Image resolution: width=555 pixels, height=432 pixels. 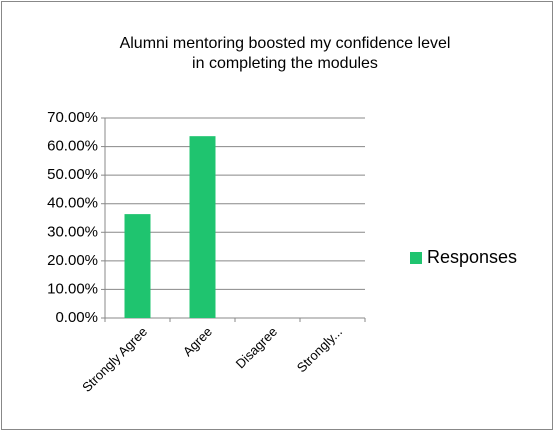 What do you see at coordinates (72, 117) in the screenshot?
I see `y-tick-label: 70.00%` at bounding box center [72, 117].